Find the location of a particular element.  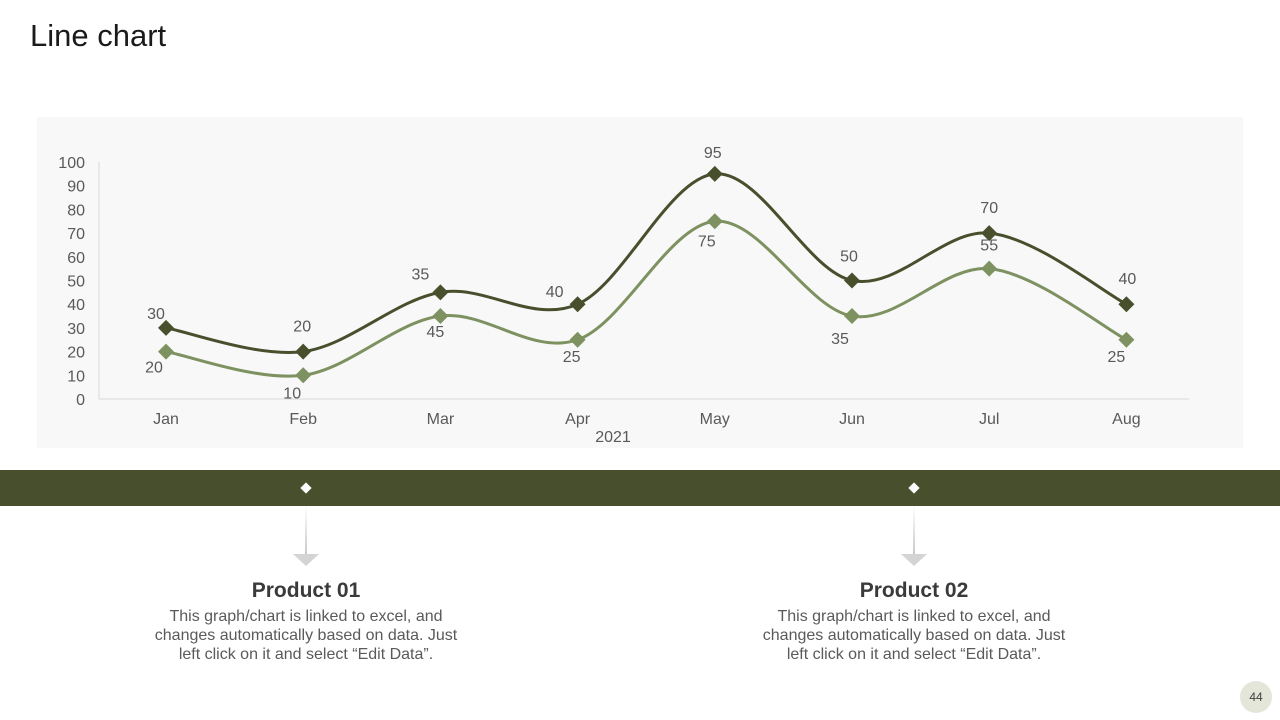

y-tick-label: 100 is located at coordinates (71, 163).